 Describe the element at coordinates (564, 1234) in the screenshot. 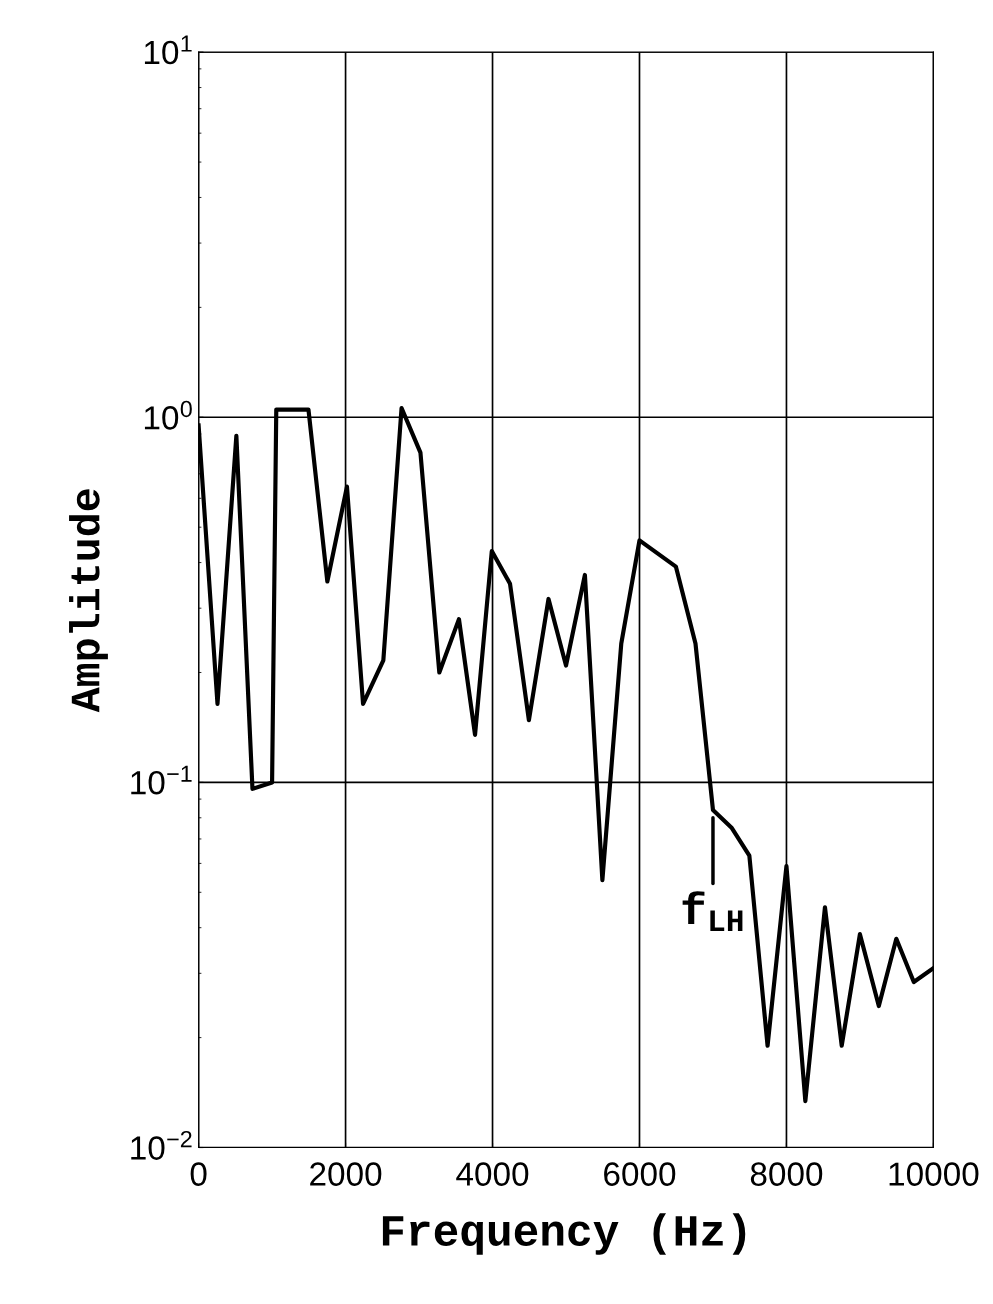

I see `x-axis-title: Frequency (Hz)` at that location.